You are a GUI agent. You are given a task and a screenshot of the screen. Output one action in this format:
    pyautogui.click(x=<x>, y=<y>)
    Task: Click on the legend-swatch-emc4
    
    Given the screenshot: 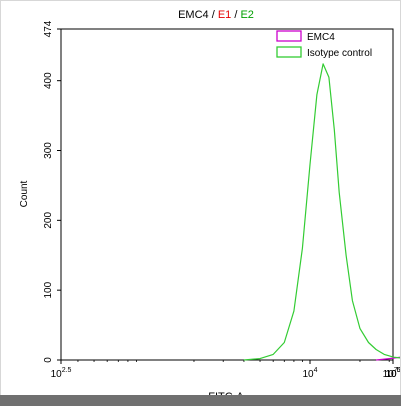 What is the action you would take?
    pyautogui.click(x=289, y=36)
    